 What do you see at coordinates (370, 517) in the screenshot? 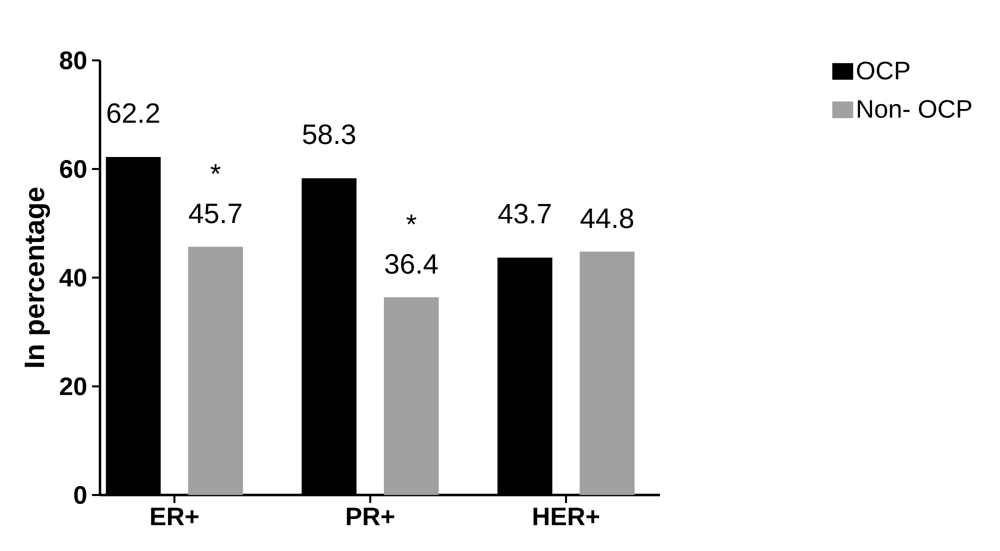
I see `x-tick-label: PR+` at bounding box center [370, 517].